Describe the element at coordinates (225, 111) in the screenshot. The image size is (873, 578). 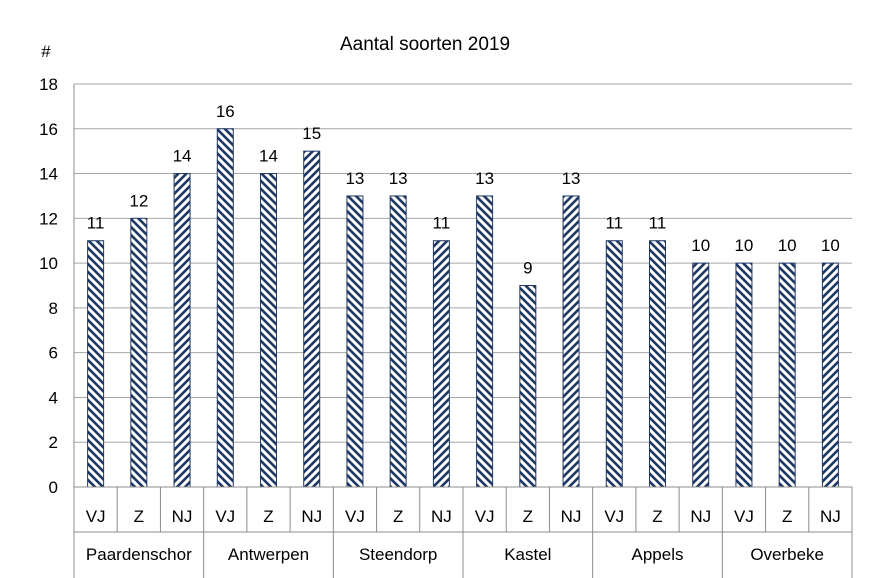
I see `data-label: 16` at that location.